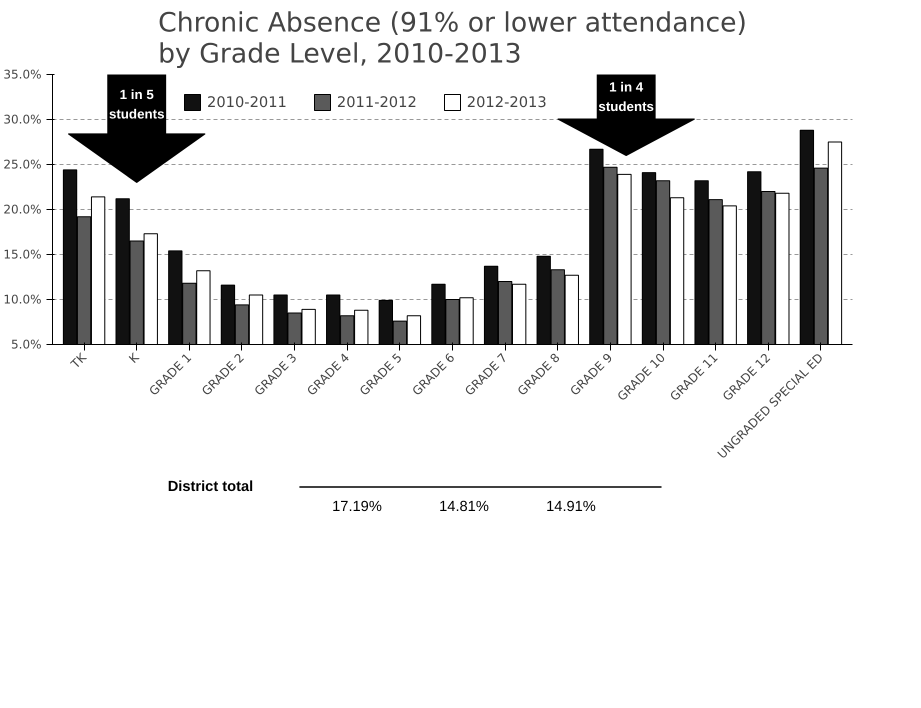  Describe the element at coordinates (26, 345) in the screenshot. I see `y-tick-label: 5.0%` at that location.